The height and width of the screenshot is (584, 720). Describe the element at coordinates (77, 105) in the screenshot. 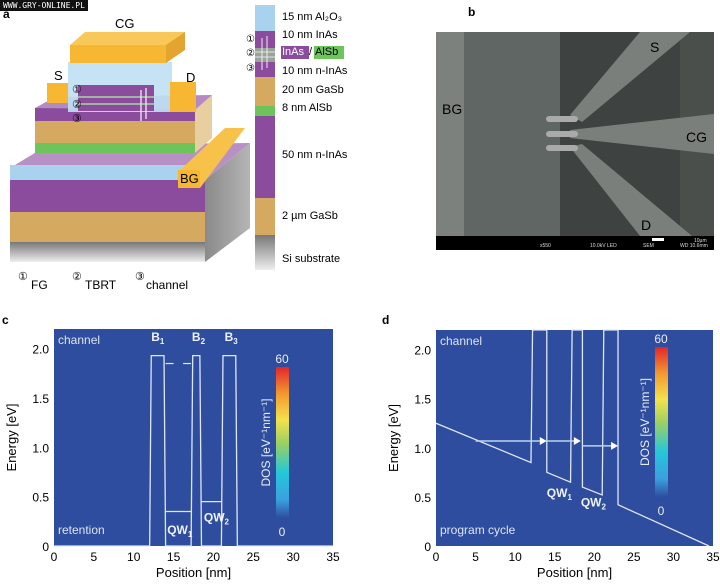

I see `marker-2: ②` at that location.